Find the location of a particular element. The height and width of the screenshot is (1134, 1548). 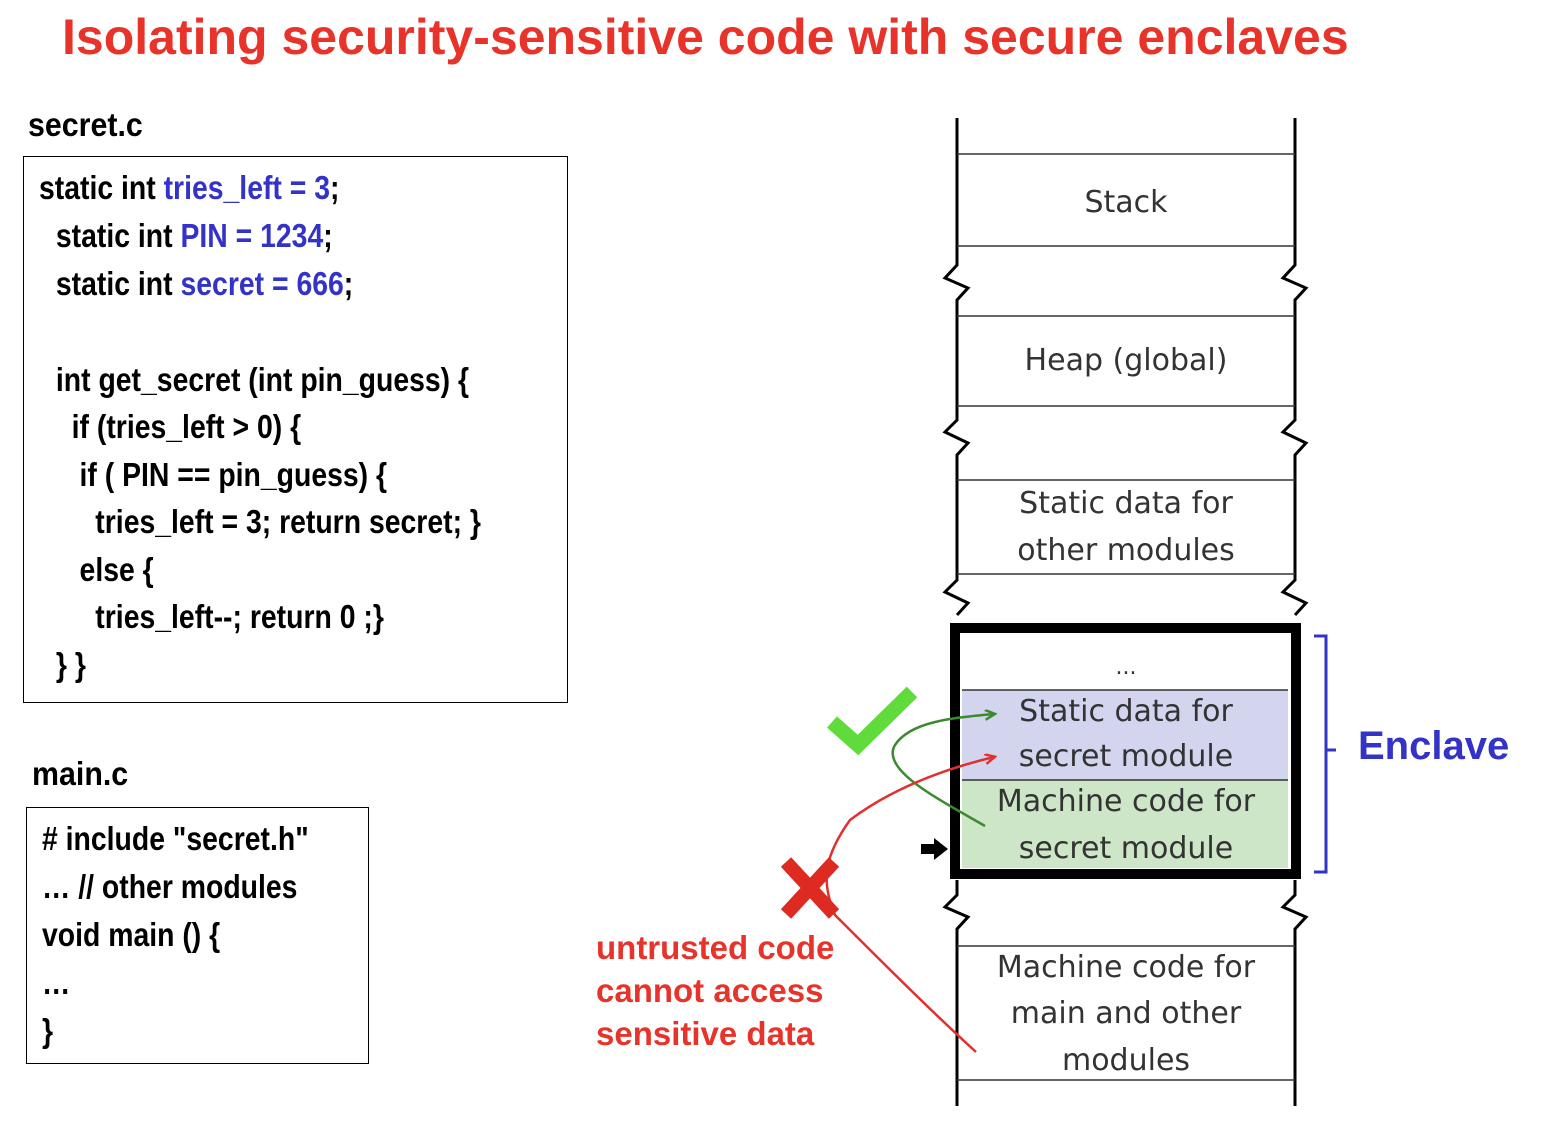

stack-label: Stack is located at coordinates (1126, 202).